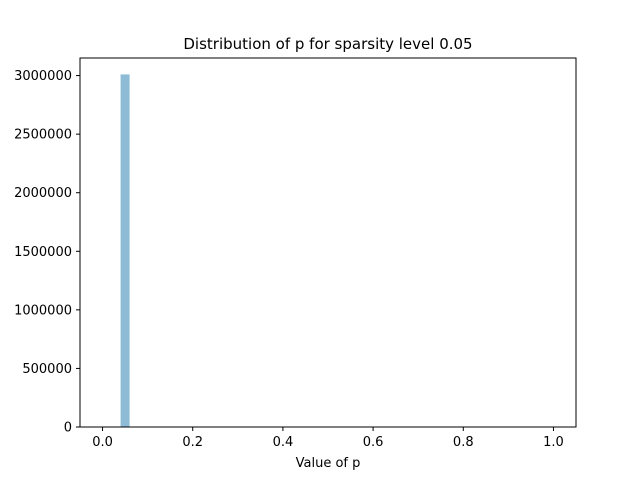 The height and width of the screenshot is (480, 640). What do you see at coordinates (43, 252) in the screenshot?
I see `y-tick-label-3: 1500000` at bounding box center [43, 252].